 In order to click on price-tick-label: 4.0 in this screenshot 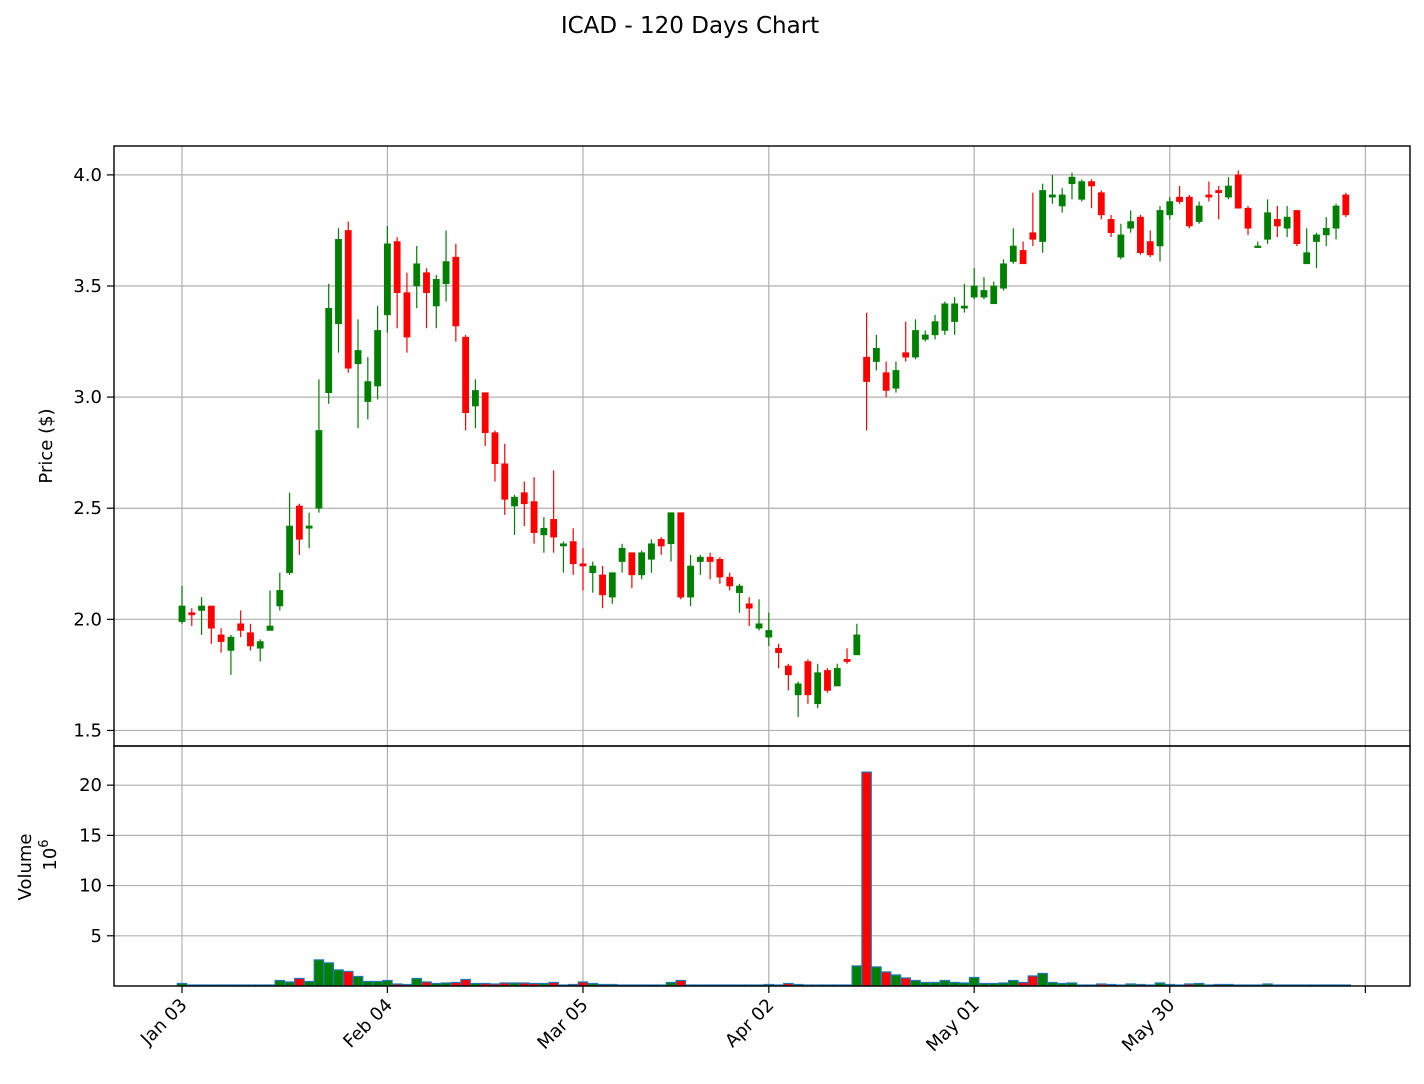, I will do `click(87, 175)`.